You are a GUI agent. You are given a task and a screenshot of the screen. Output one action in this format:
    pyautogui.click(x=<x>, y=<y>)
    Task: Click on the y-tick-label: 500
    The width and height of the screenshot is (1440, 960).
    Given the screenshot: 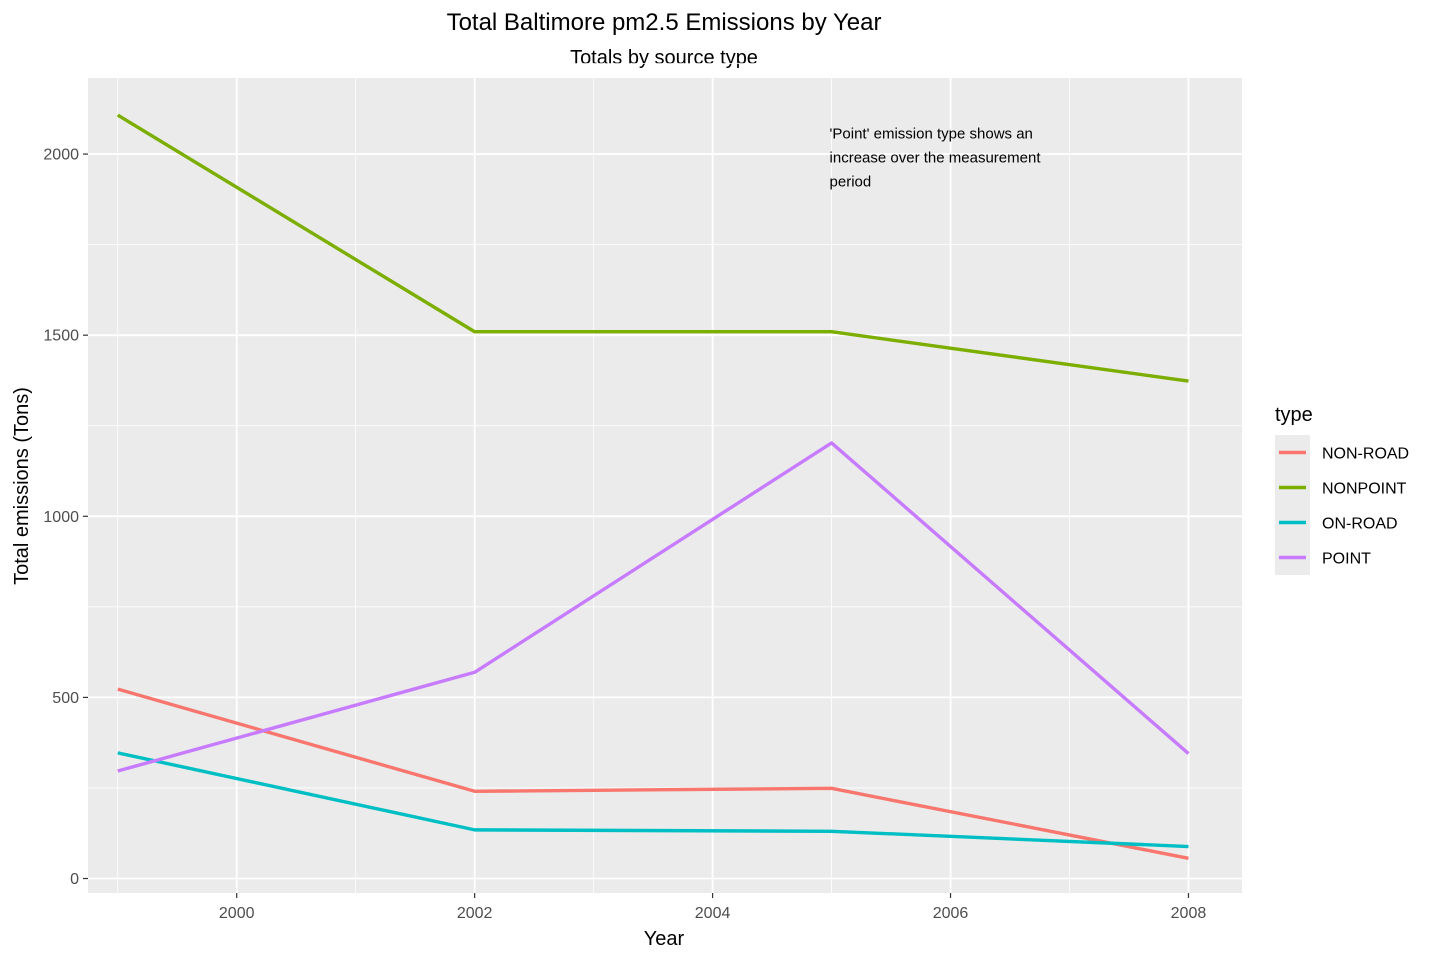 What is the action you would take?
    pyautogui.click(x=65, y=698)
    